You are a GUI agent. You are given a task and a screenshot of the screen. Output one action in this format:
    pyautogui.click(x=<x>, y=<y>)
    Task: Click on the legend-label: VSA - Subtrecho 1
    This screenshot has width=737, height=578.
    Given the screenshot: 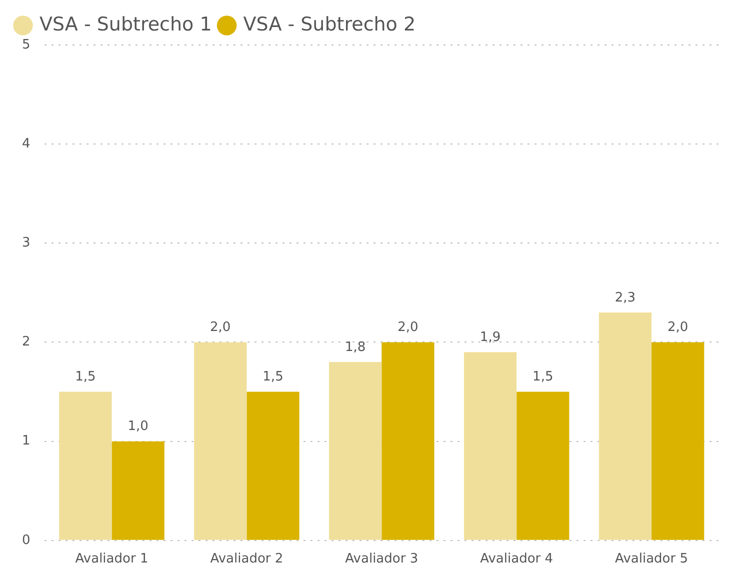 What is the action you would take?
    pyautogui.click(x=126, y=24)
    